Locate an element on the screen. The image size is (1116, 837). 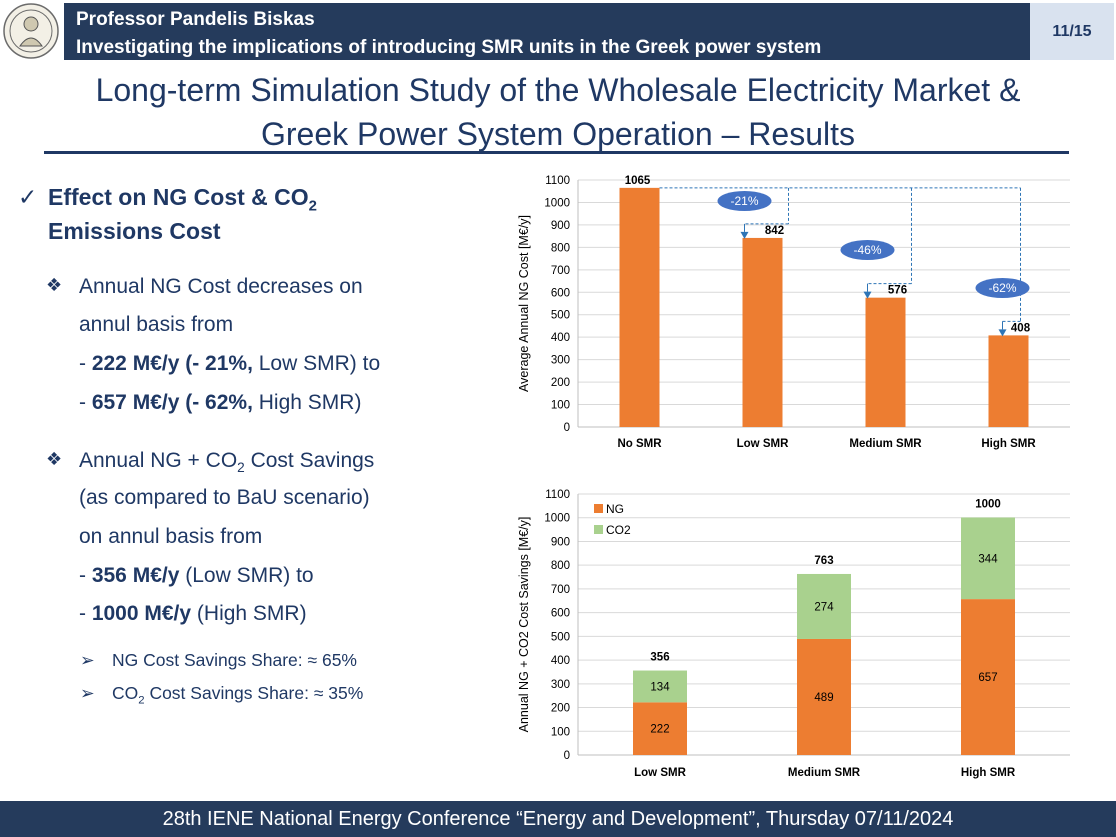
bar-low-smr is located at coordinates (762, 332).